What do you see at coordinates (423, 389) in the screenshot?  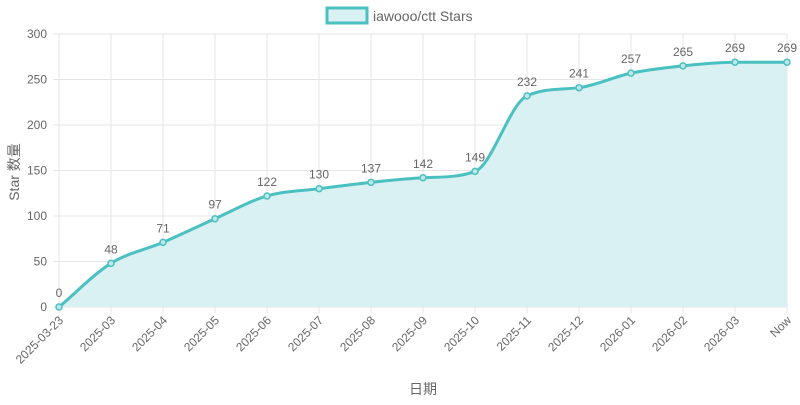 I see `x-axis-title: 日期` at bounding box center [423, 389].